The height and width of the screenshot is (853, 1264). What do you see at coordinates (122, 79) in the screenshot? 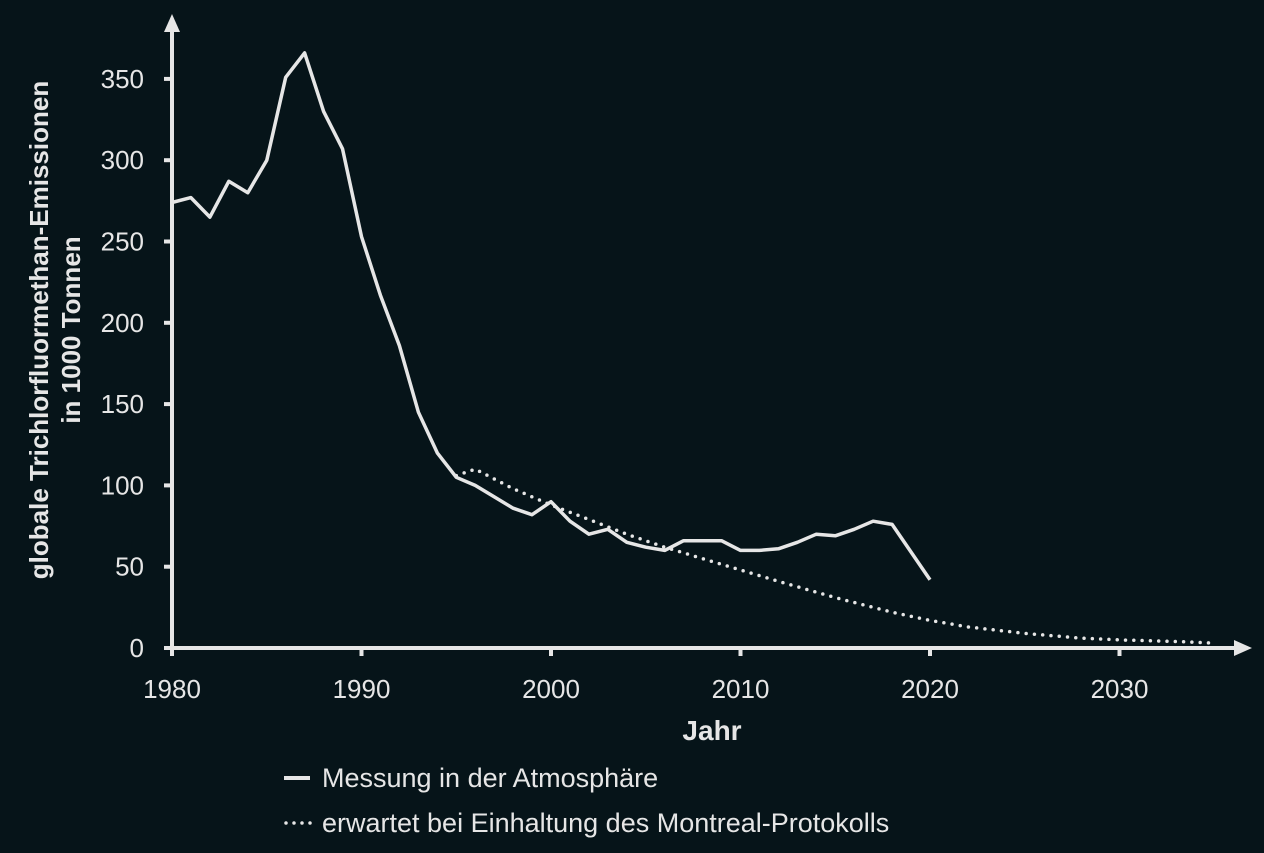
I see `y-tick-label: 350` at bounding box center [122, 79].